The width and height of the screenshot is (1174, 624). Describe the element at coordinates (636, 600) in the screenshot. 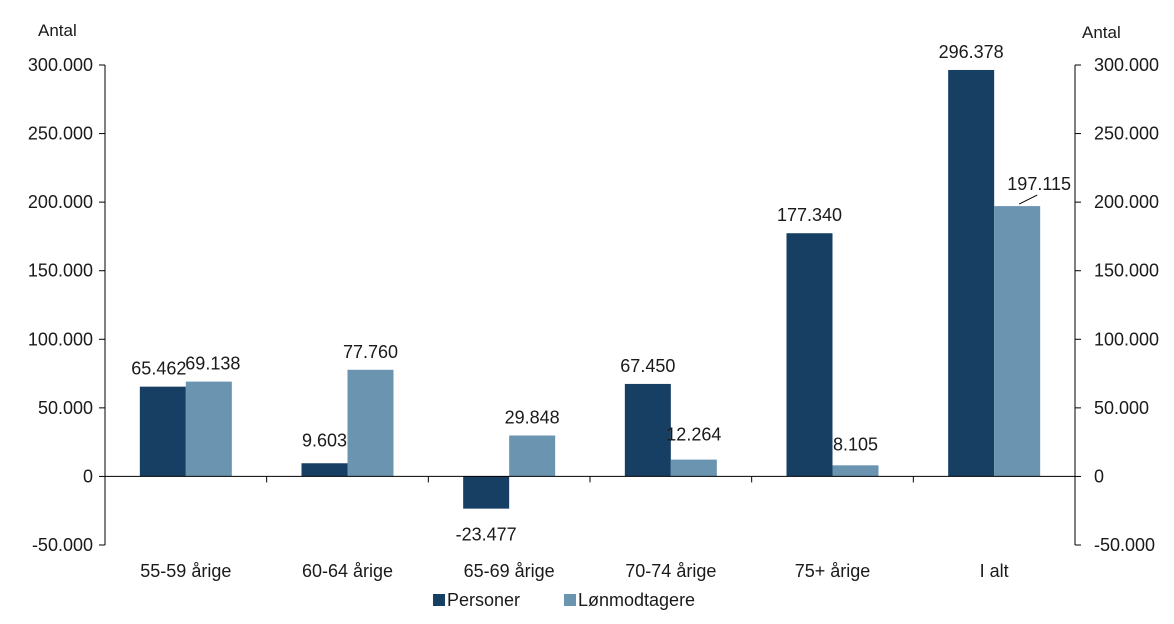

I see `legend-item-label: Lønmodtagere` at that location.